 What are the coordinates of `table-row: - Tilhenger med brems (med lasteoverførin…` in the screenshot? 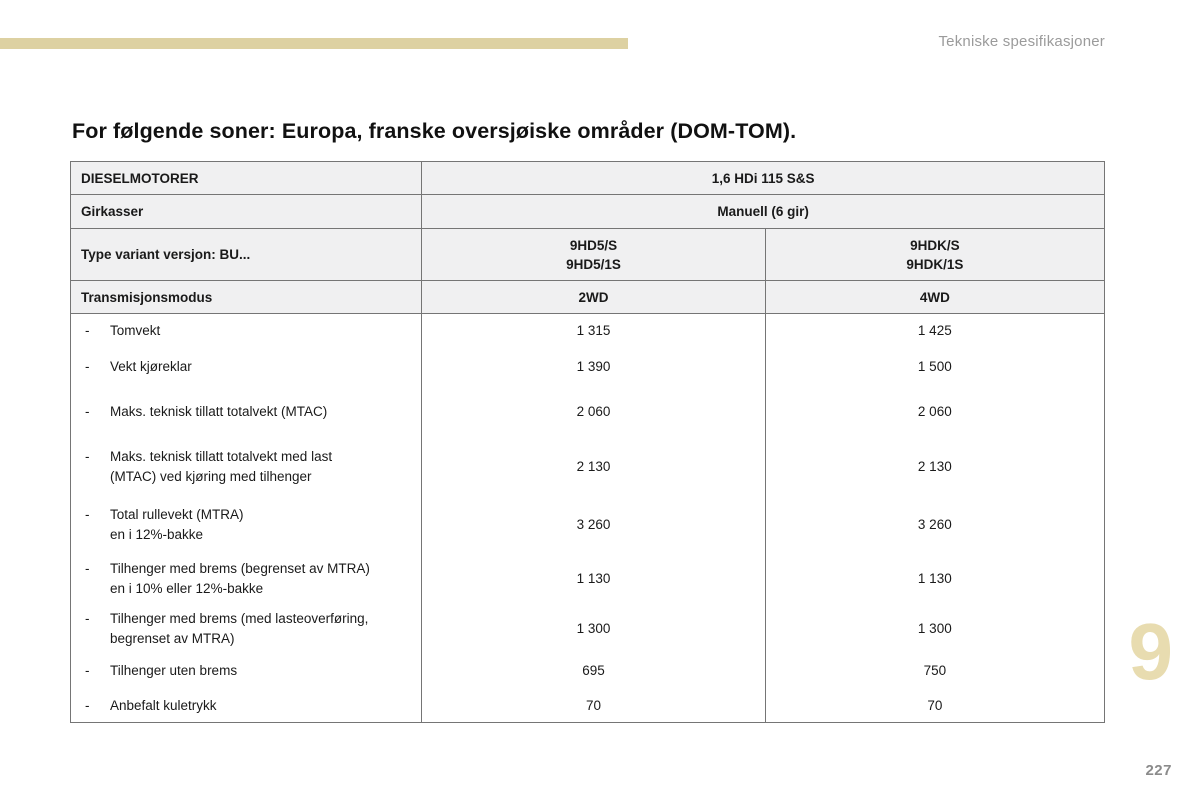 It's located at (587, 628).